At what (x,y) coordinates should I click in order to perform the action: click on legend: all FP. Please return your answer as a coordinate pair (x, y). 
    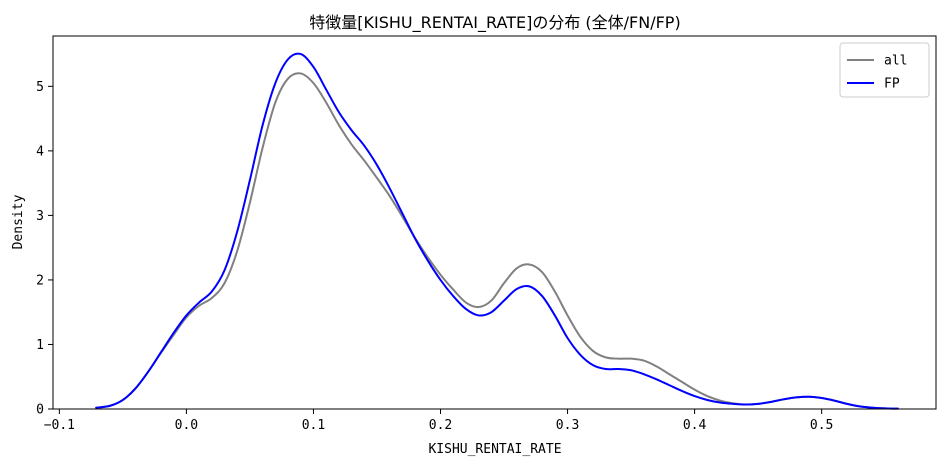
    Looking at the image, I should click on (884, 70).